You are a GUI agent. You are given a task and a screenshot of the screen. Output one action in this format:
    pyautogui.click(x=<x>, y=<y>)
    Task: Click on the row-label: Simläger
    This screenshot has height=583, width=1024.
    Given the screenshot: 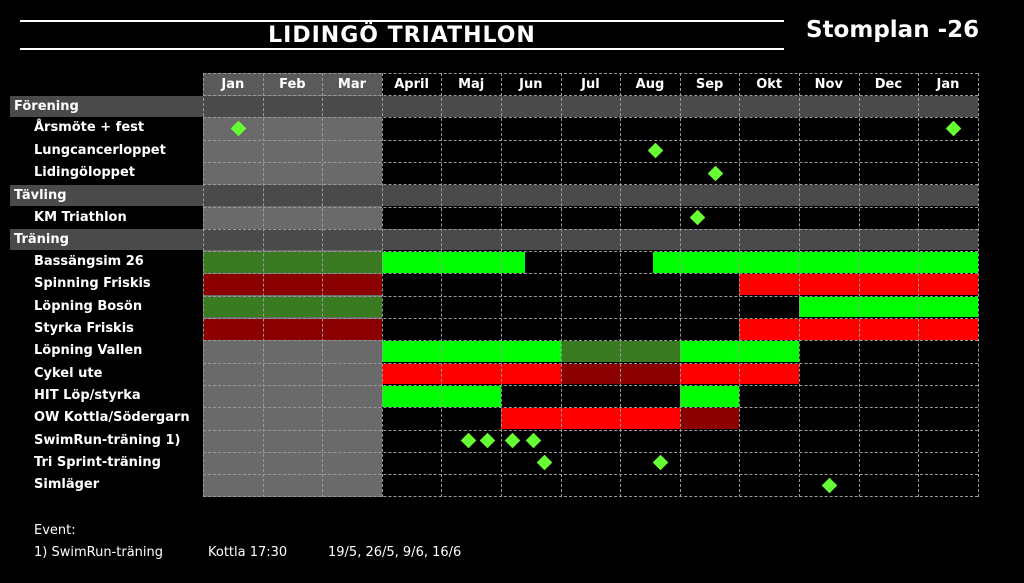 What is the action you would take?
    pyautogui.click(x=67, y=485)
    